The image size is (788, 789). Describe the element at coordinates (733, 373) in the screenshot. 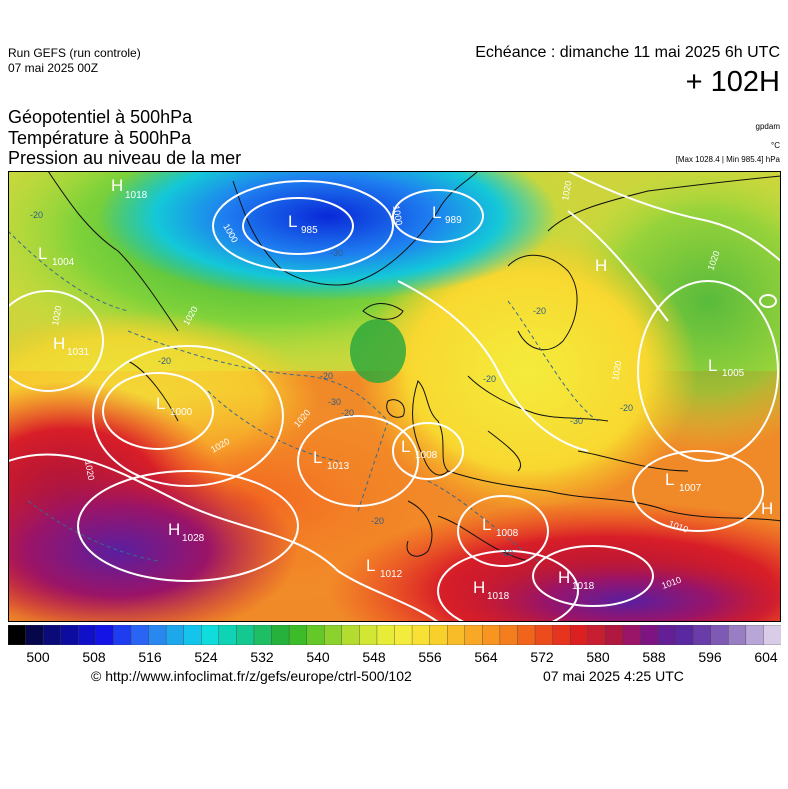

I see `svg-text: 1005` at that location.